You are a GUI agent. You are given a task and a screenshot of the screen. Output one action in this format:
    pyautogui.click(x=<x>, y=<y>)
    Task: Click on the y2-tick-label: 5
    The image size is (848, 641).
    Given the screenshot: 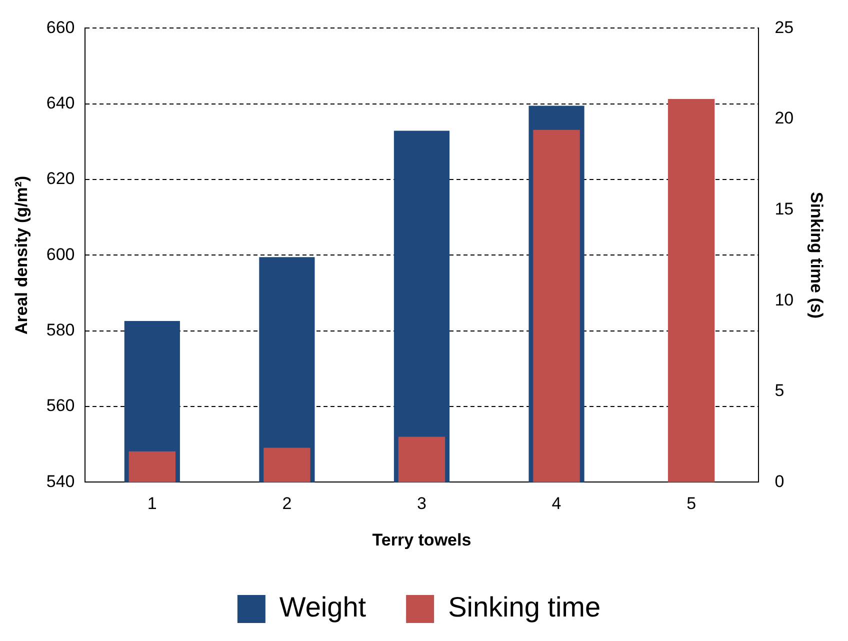 What is the action you would take?
    pyautogui.click(x=779, y=390)
    